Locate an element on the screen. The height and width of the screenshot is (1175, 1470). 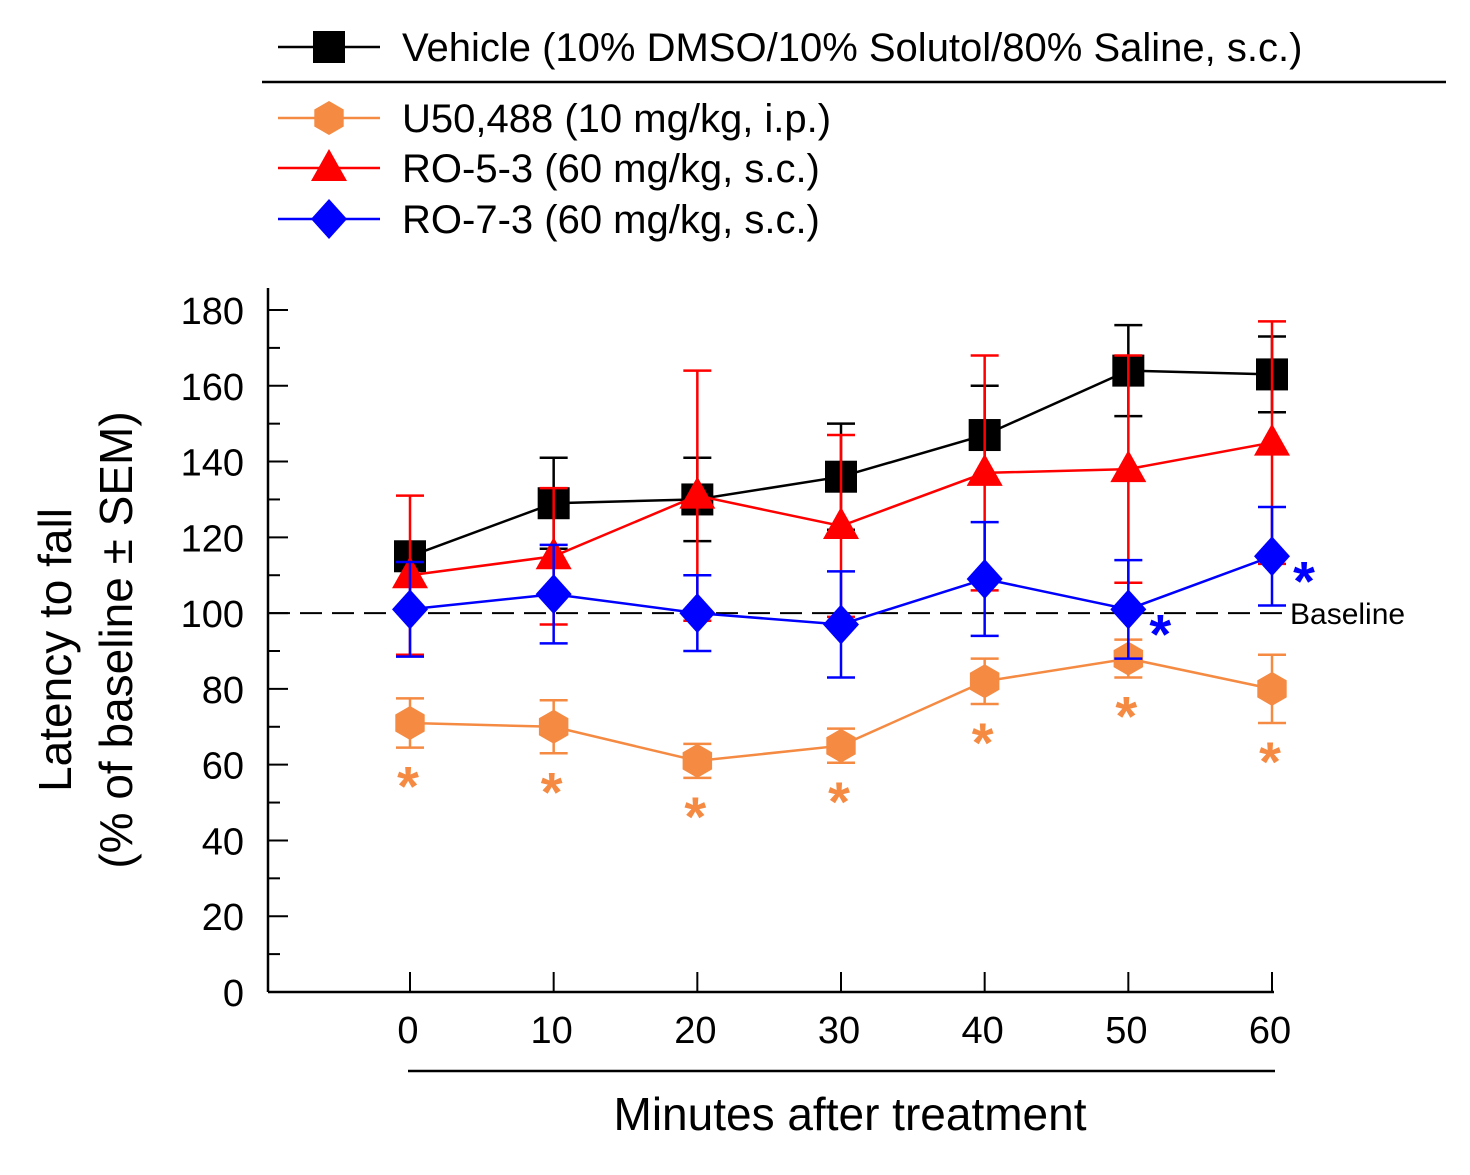
y-tick-label: 60 is located at coordinates (223, 767).